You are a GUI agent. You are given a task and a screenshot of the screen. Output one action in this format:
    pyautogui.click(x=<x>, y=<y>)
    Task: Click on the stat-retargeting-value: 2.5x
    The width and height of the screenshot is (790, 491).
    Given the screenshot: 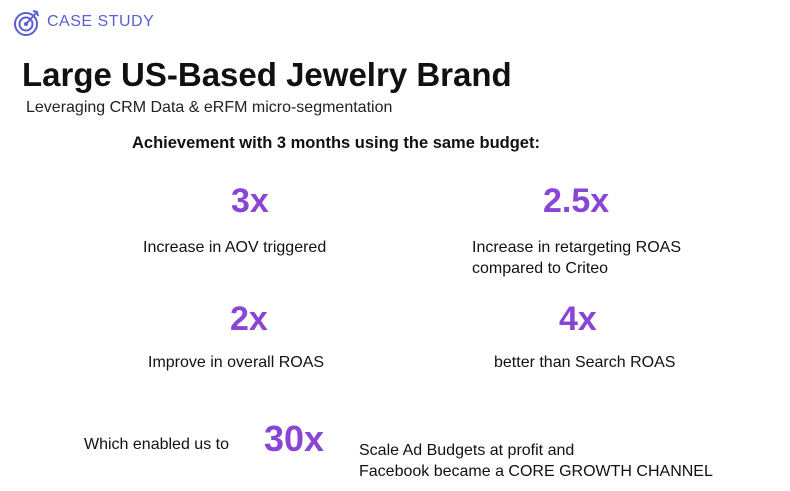 What is the action you would take?
    pyautogui.click(x=576, y=201)
    